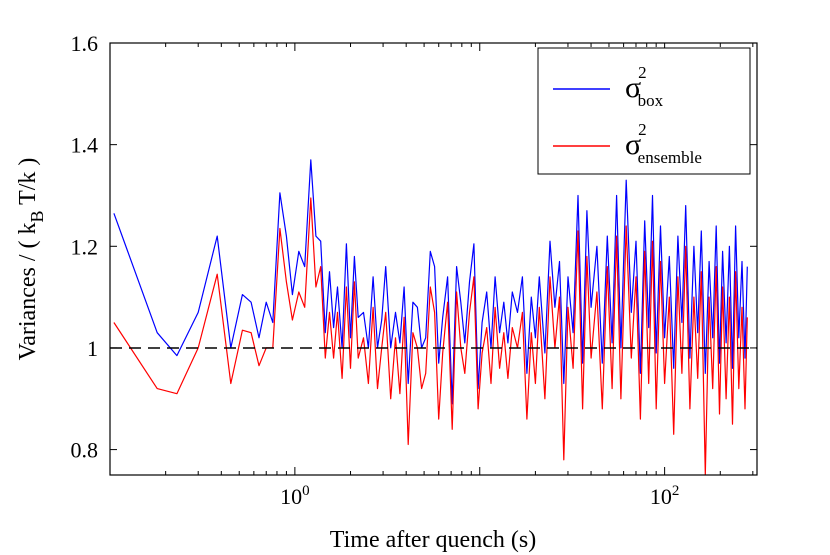  Describe the element at coordinates (633, 144) in the screenshot. I see `legend-symbol-ensemble: σ` at that location.